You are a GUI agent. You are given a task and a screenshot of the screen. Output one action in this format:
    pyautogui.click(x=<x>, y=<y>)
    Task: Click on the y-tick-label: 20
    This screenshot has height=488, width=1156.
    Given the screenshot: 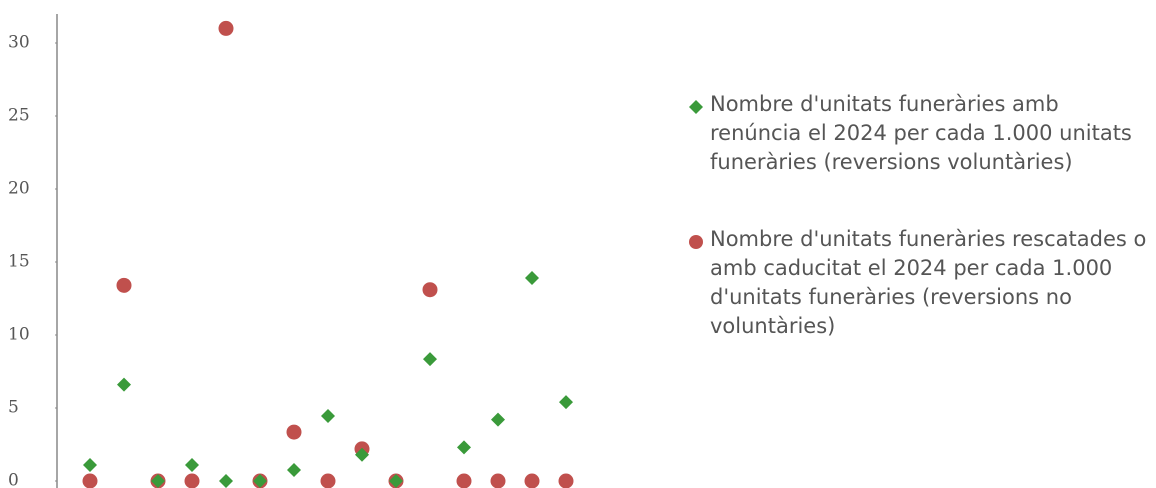 What is the action you would take?
    pyautogui.click(x=19, y=189)
    